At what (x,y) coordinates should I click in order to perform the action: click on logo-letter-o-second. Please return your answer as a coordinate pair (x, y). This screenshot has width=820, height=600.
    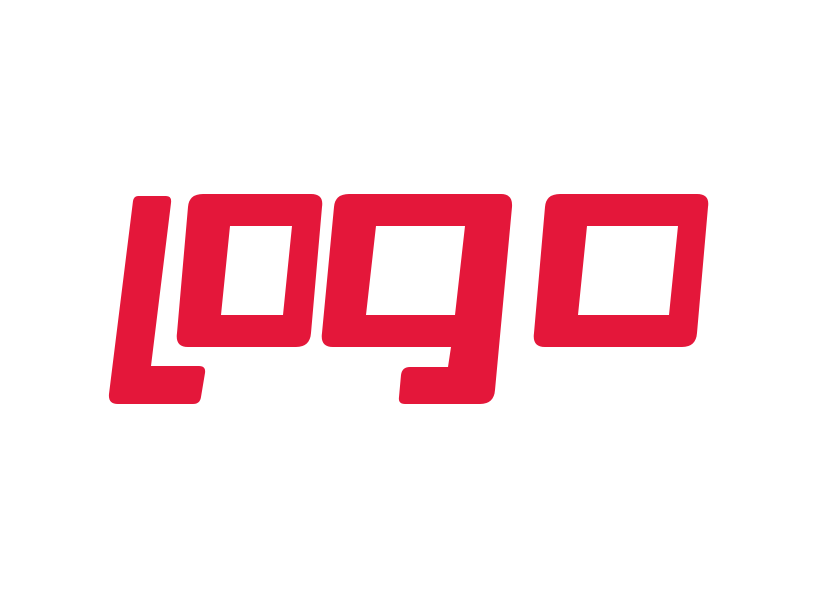
    Looking at the image, I should click on (621, 270).